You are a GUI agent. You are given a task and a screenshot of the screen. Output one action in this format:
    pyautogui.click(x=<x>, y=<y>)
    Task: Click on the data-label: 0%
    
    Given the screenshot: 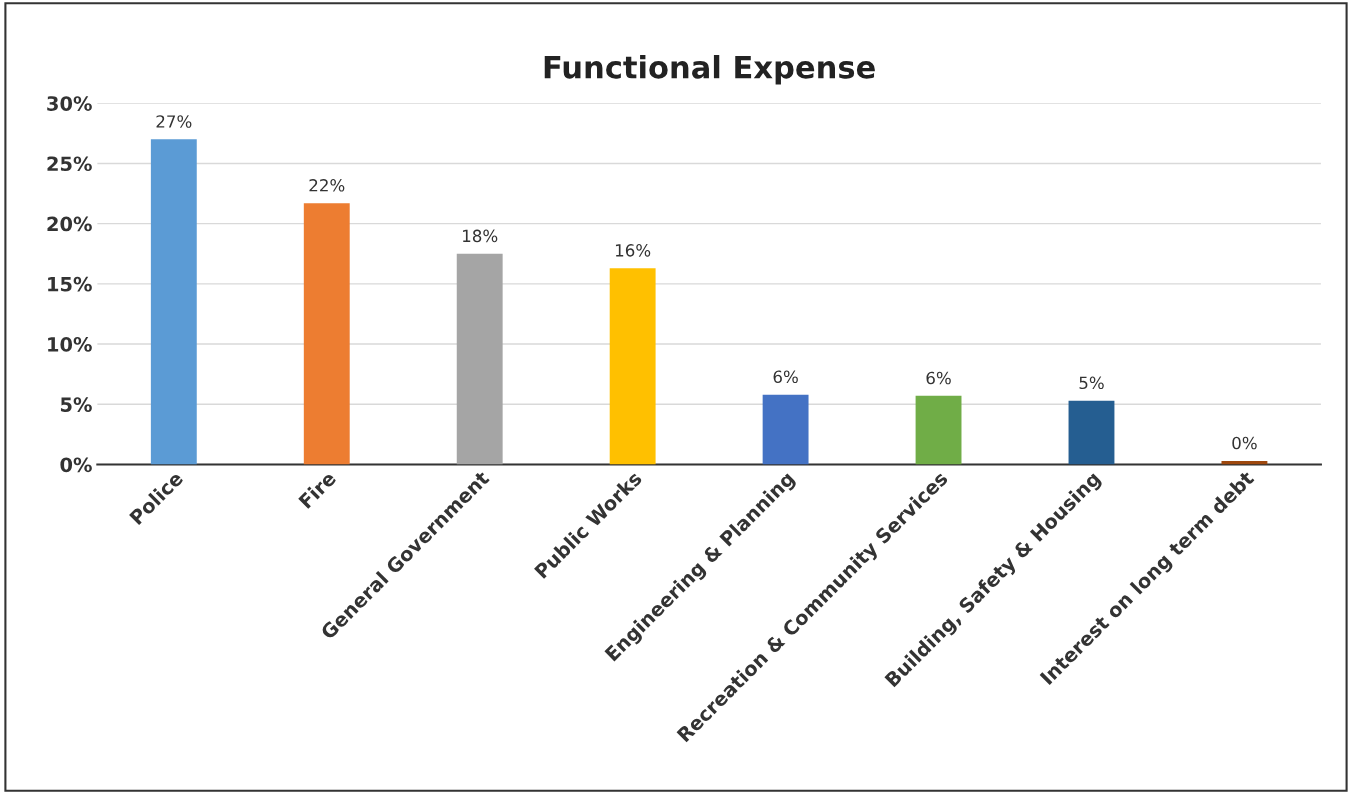 What is the action you would take?
    pyautogui.click(x=1244, y=443)
    